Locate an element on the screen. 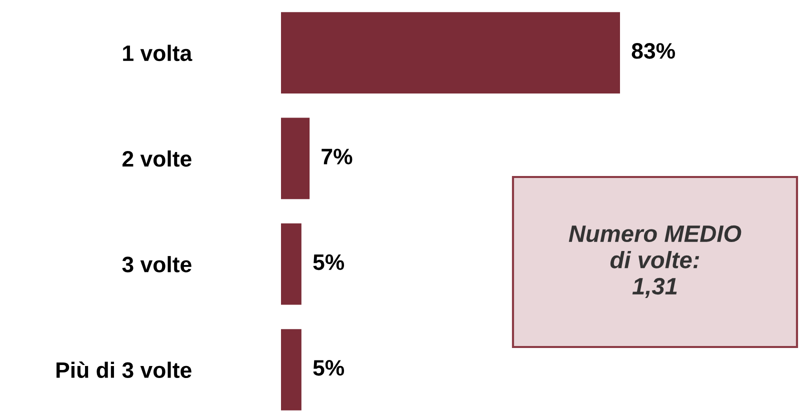 This screenshot has height=412, width=808. annotation: Numero MEDIO di volte: 1,31 is located at coordinates (655, 261).